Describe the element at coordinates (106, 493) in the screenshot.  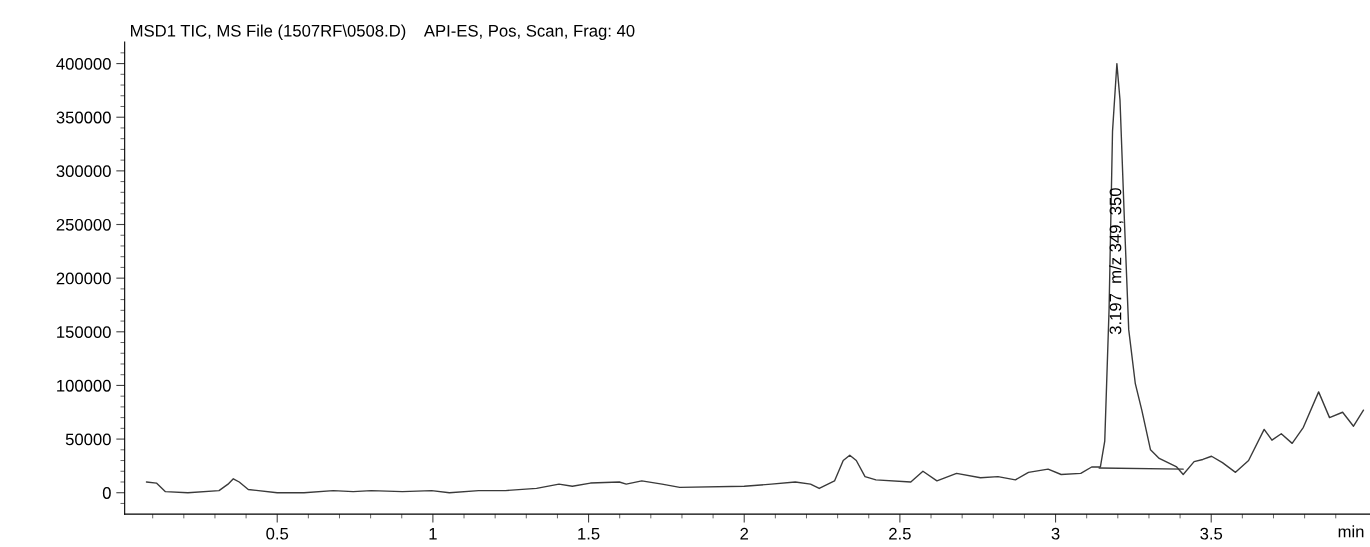
I see `y-tick-label: 0` at that location.